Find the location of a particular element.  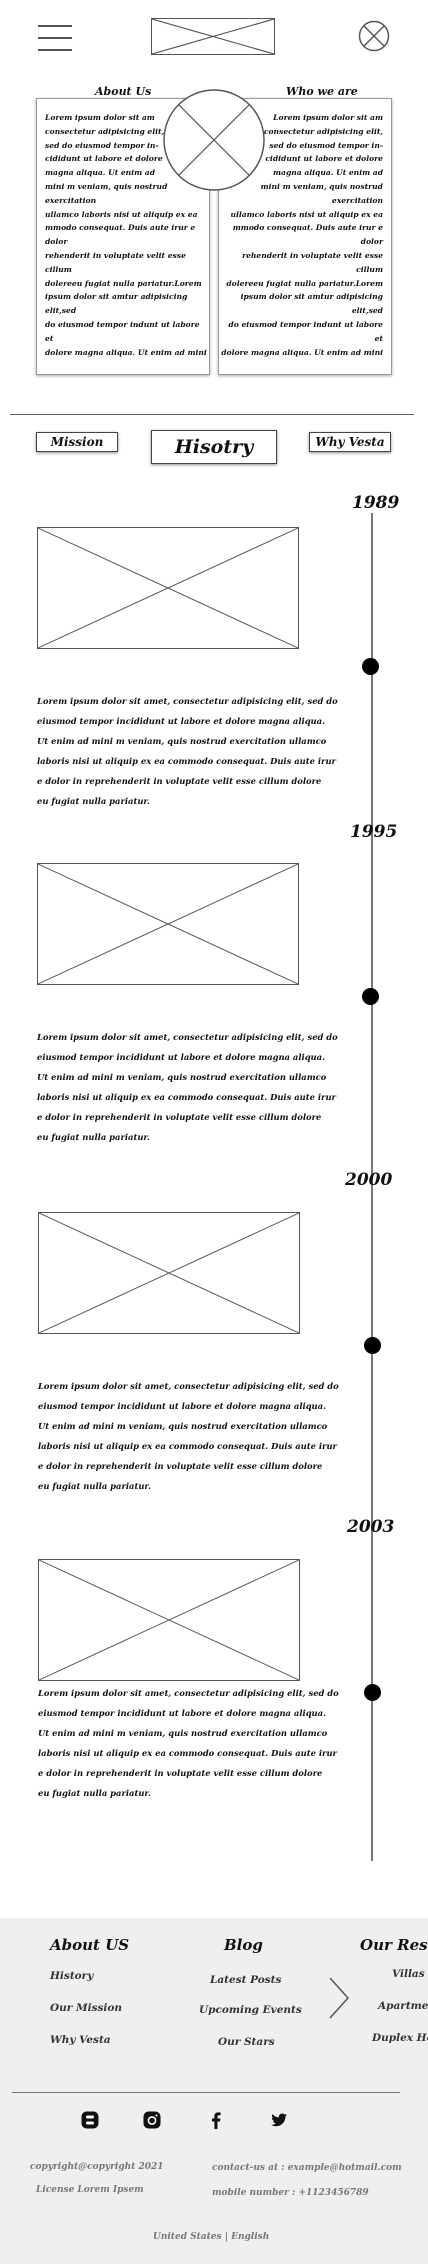

footer-link-upcoming-events: Upcoming Events is located at coordinates (250, 2010).